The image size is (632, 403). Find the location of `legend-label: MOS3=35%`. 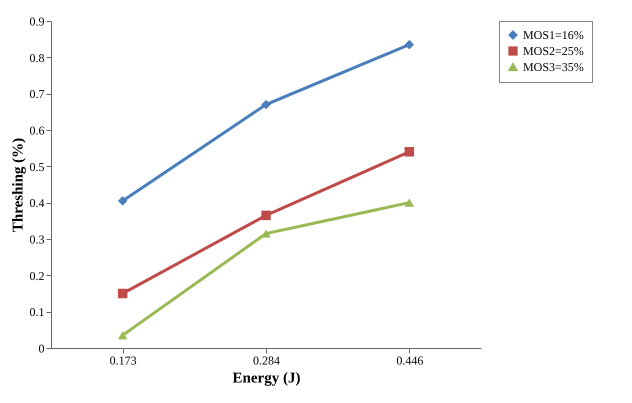

legend-label: MOS3=35% is located at coordinates (553, 67).